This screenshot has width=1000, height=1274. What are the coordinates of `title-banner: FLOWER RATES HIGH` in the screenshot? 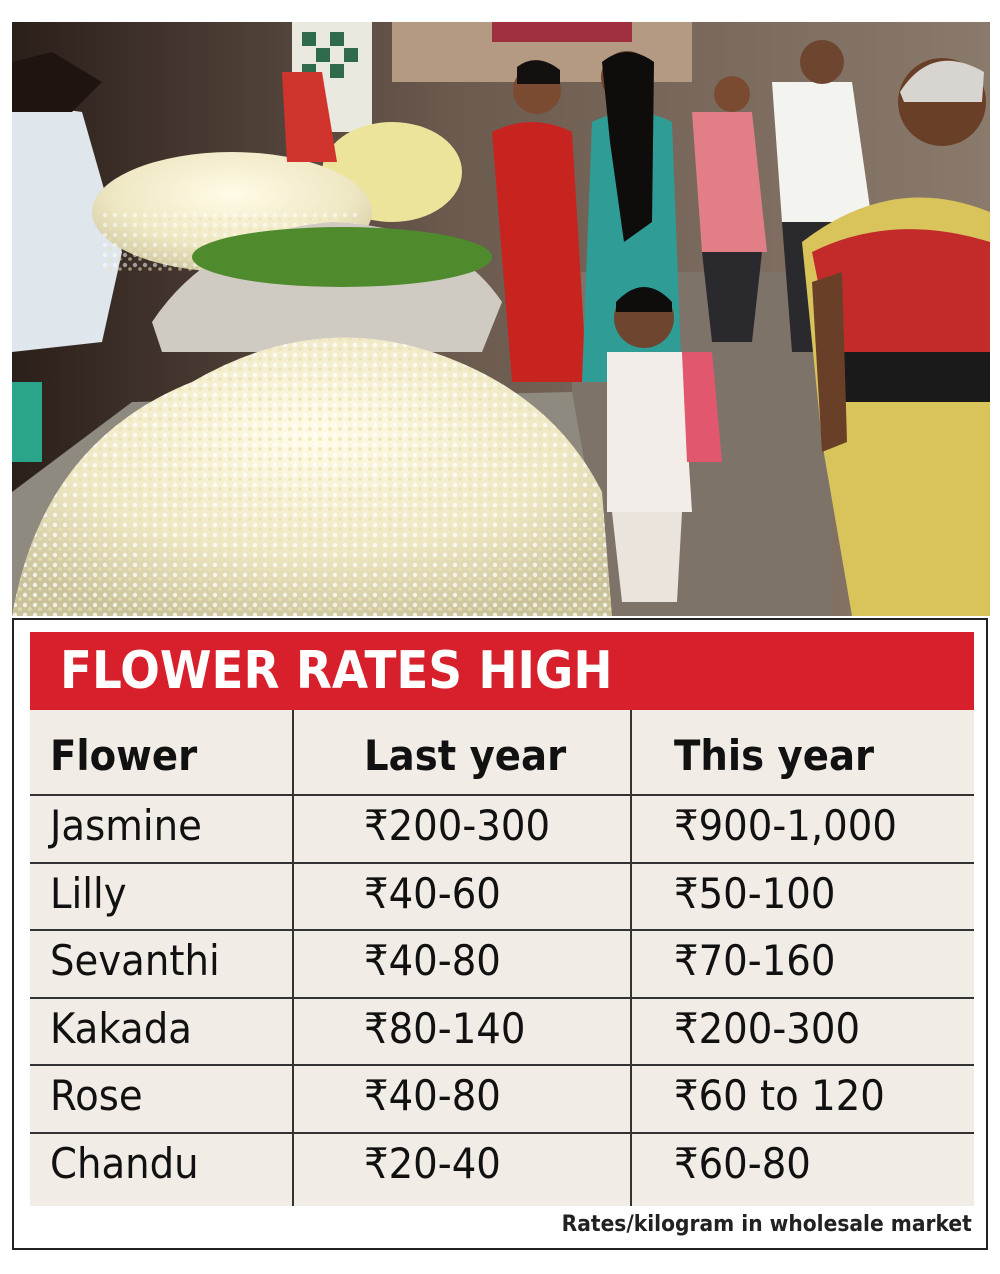 It's located at (502, 671).